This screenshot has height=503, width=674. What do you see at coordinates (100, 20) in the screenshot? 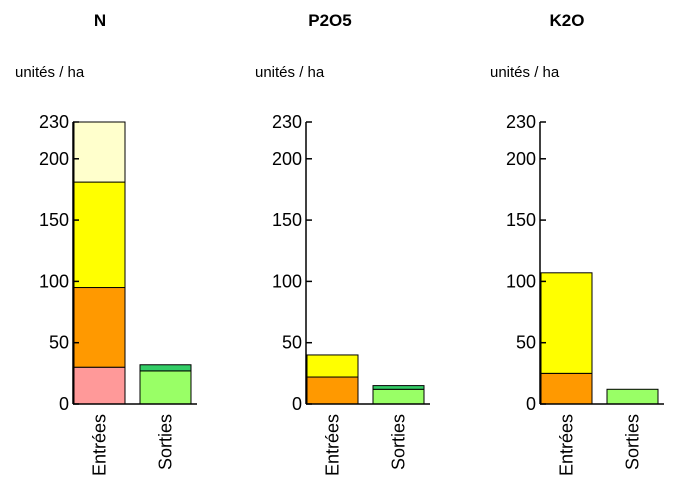
I see `chart-title: N` at bounding box center [100, 20].